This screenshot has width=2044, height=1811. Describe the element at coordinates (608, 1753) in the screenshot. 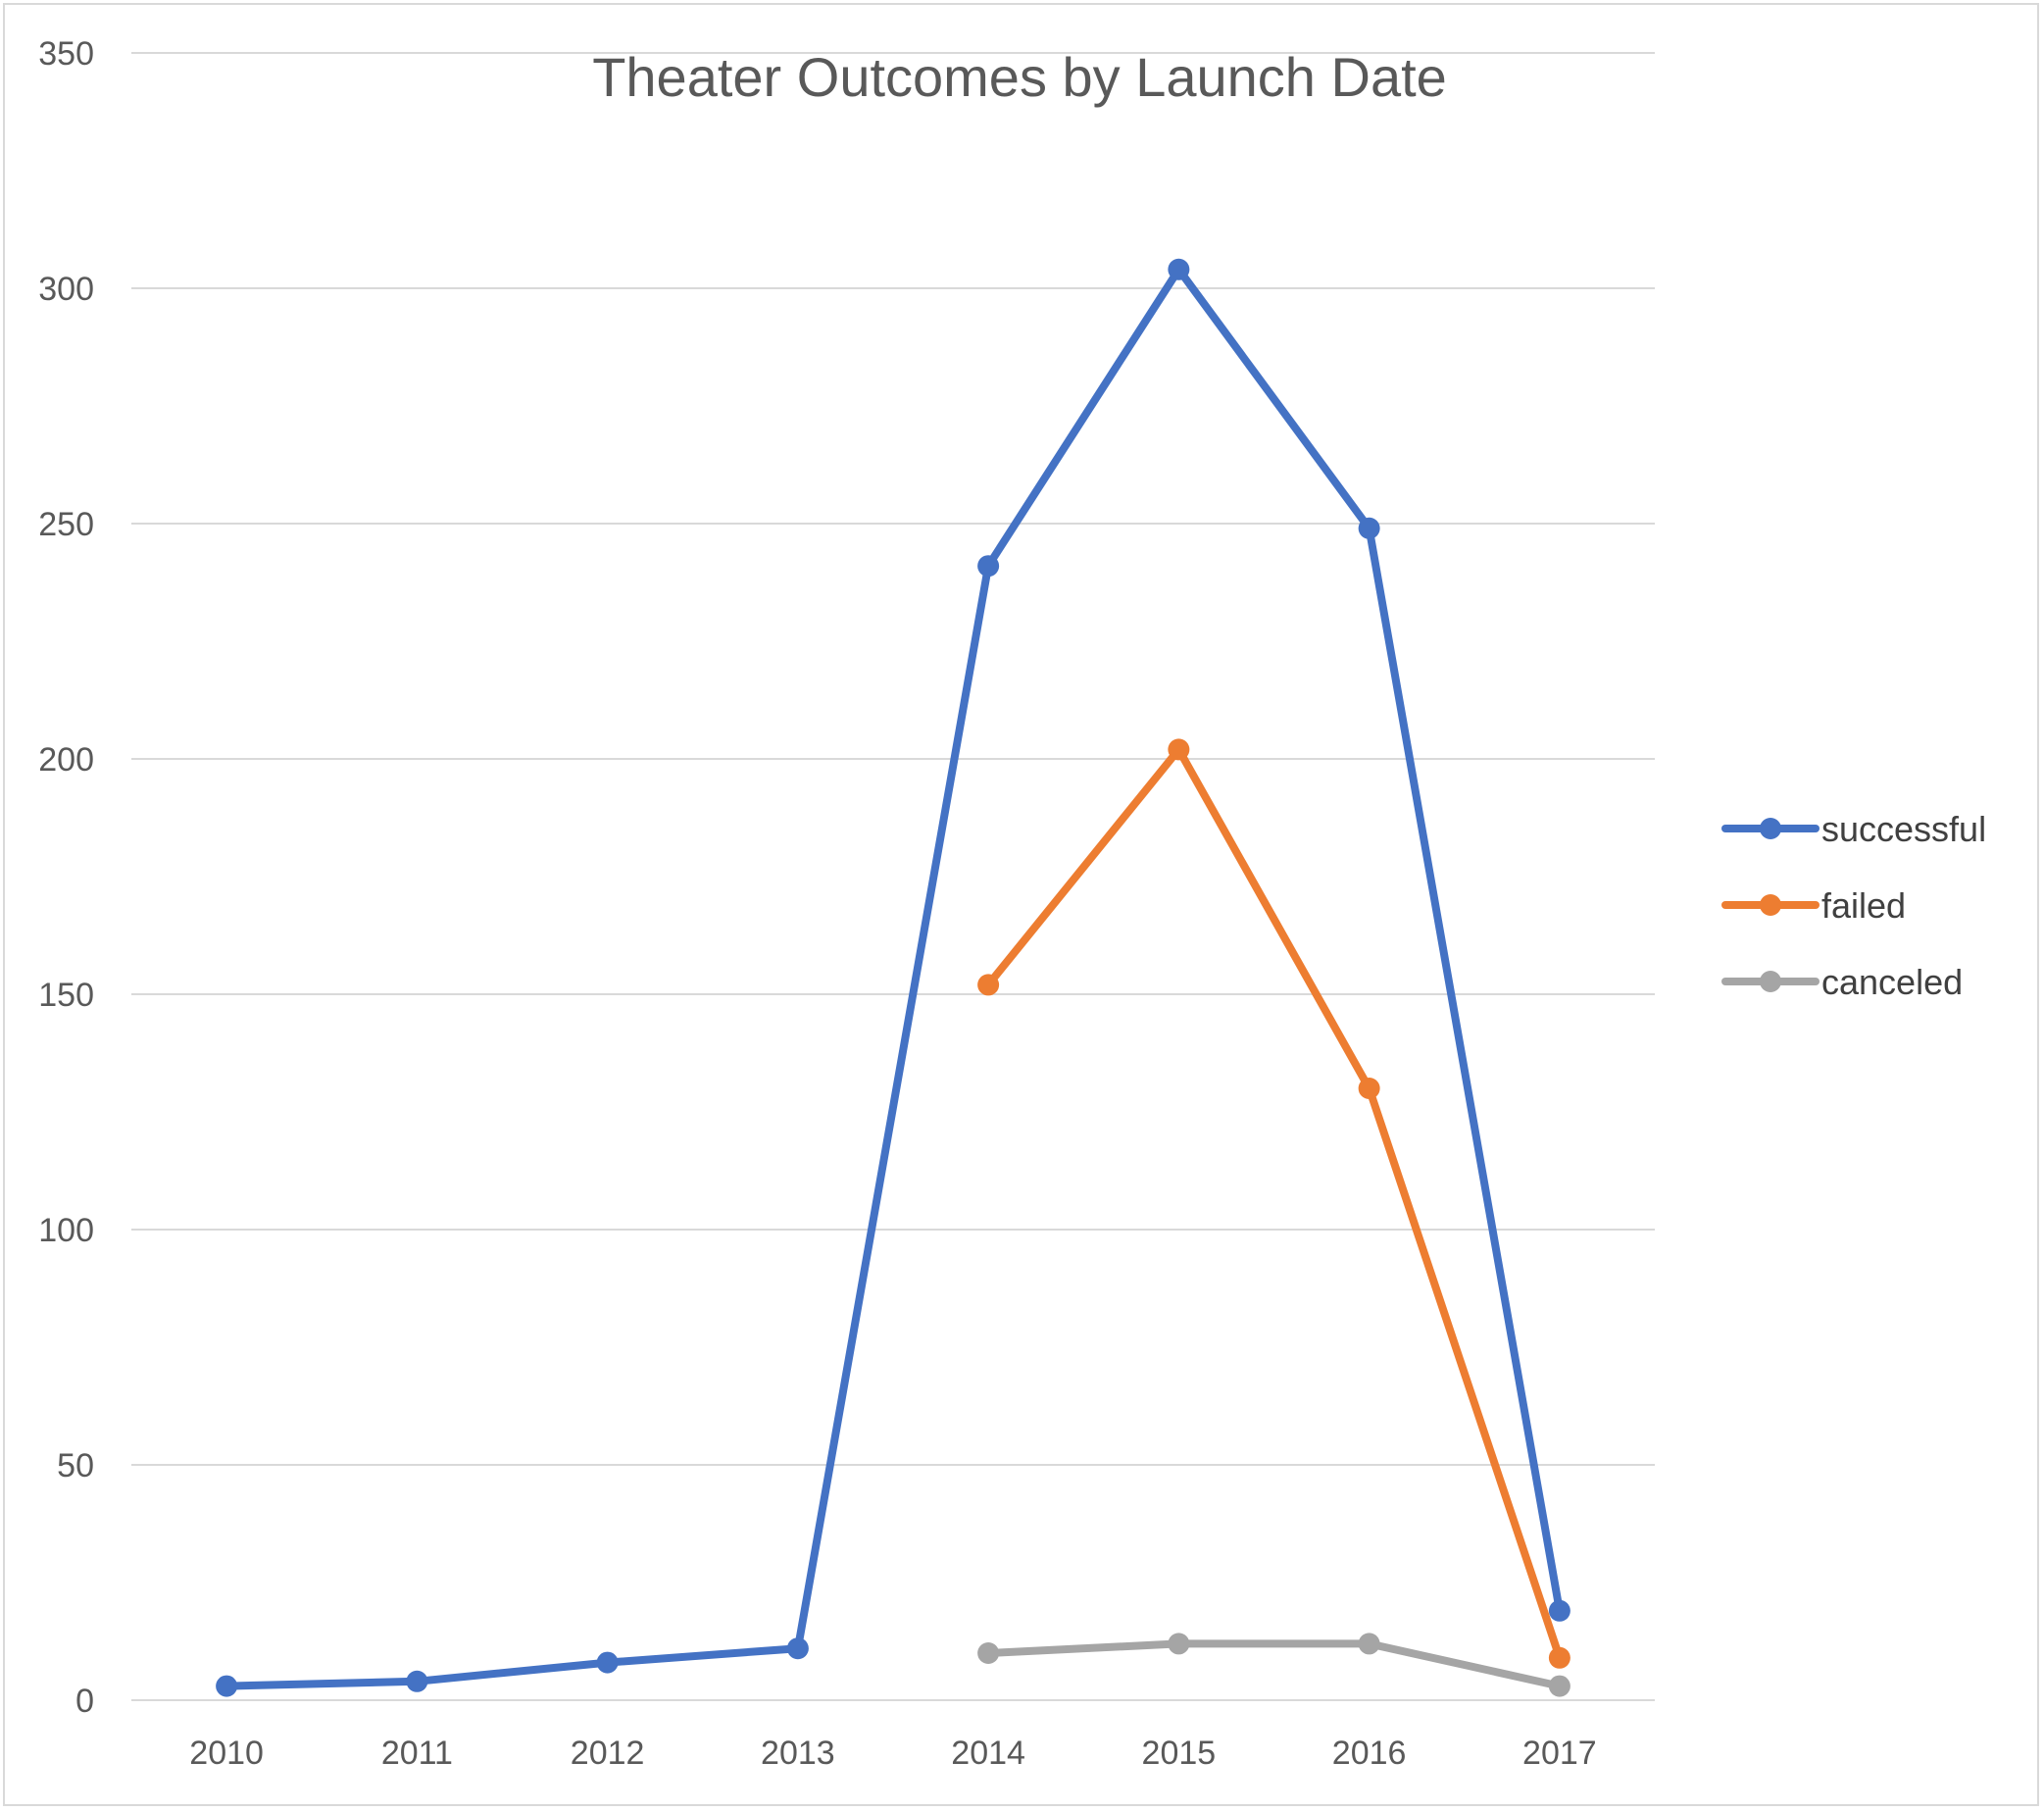

I see `x-tick-label: 2012` at that location.